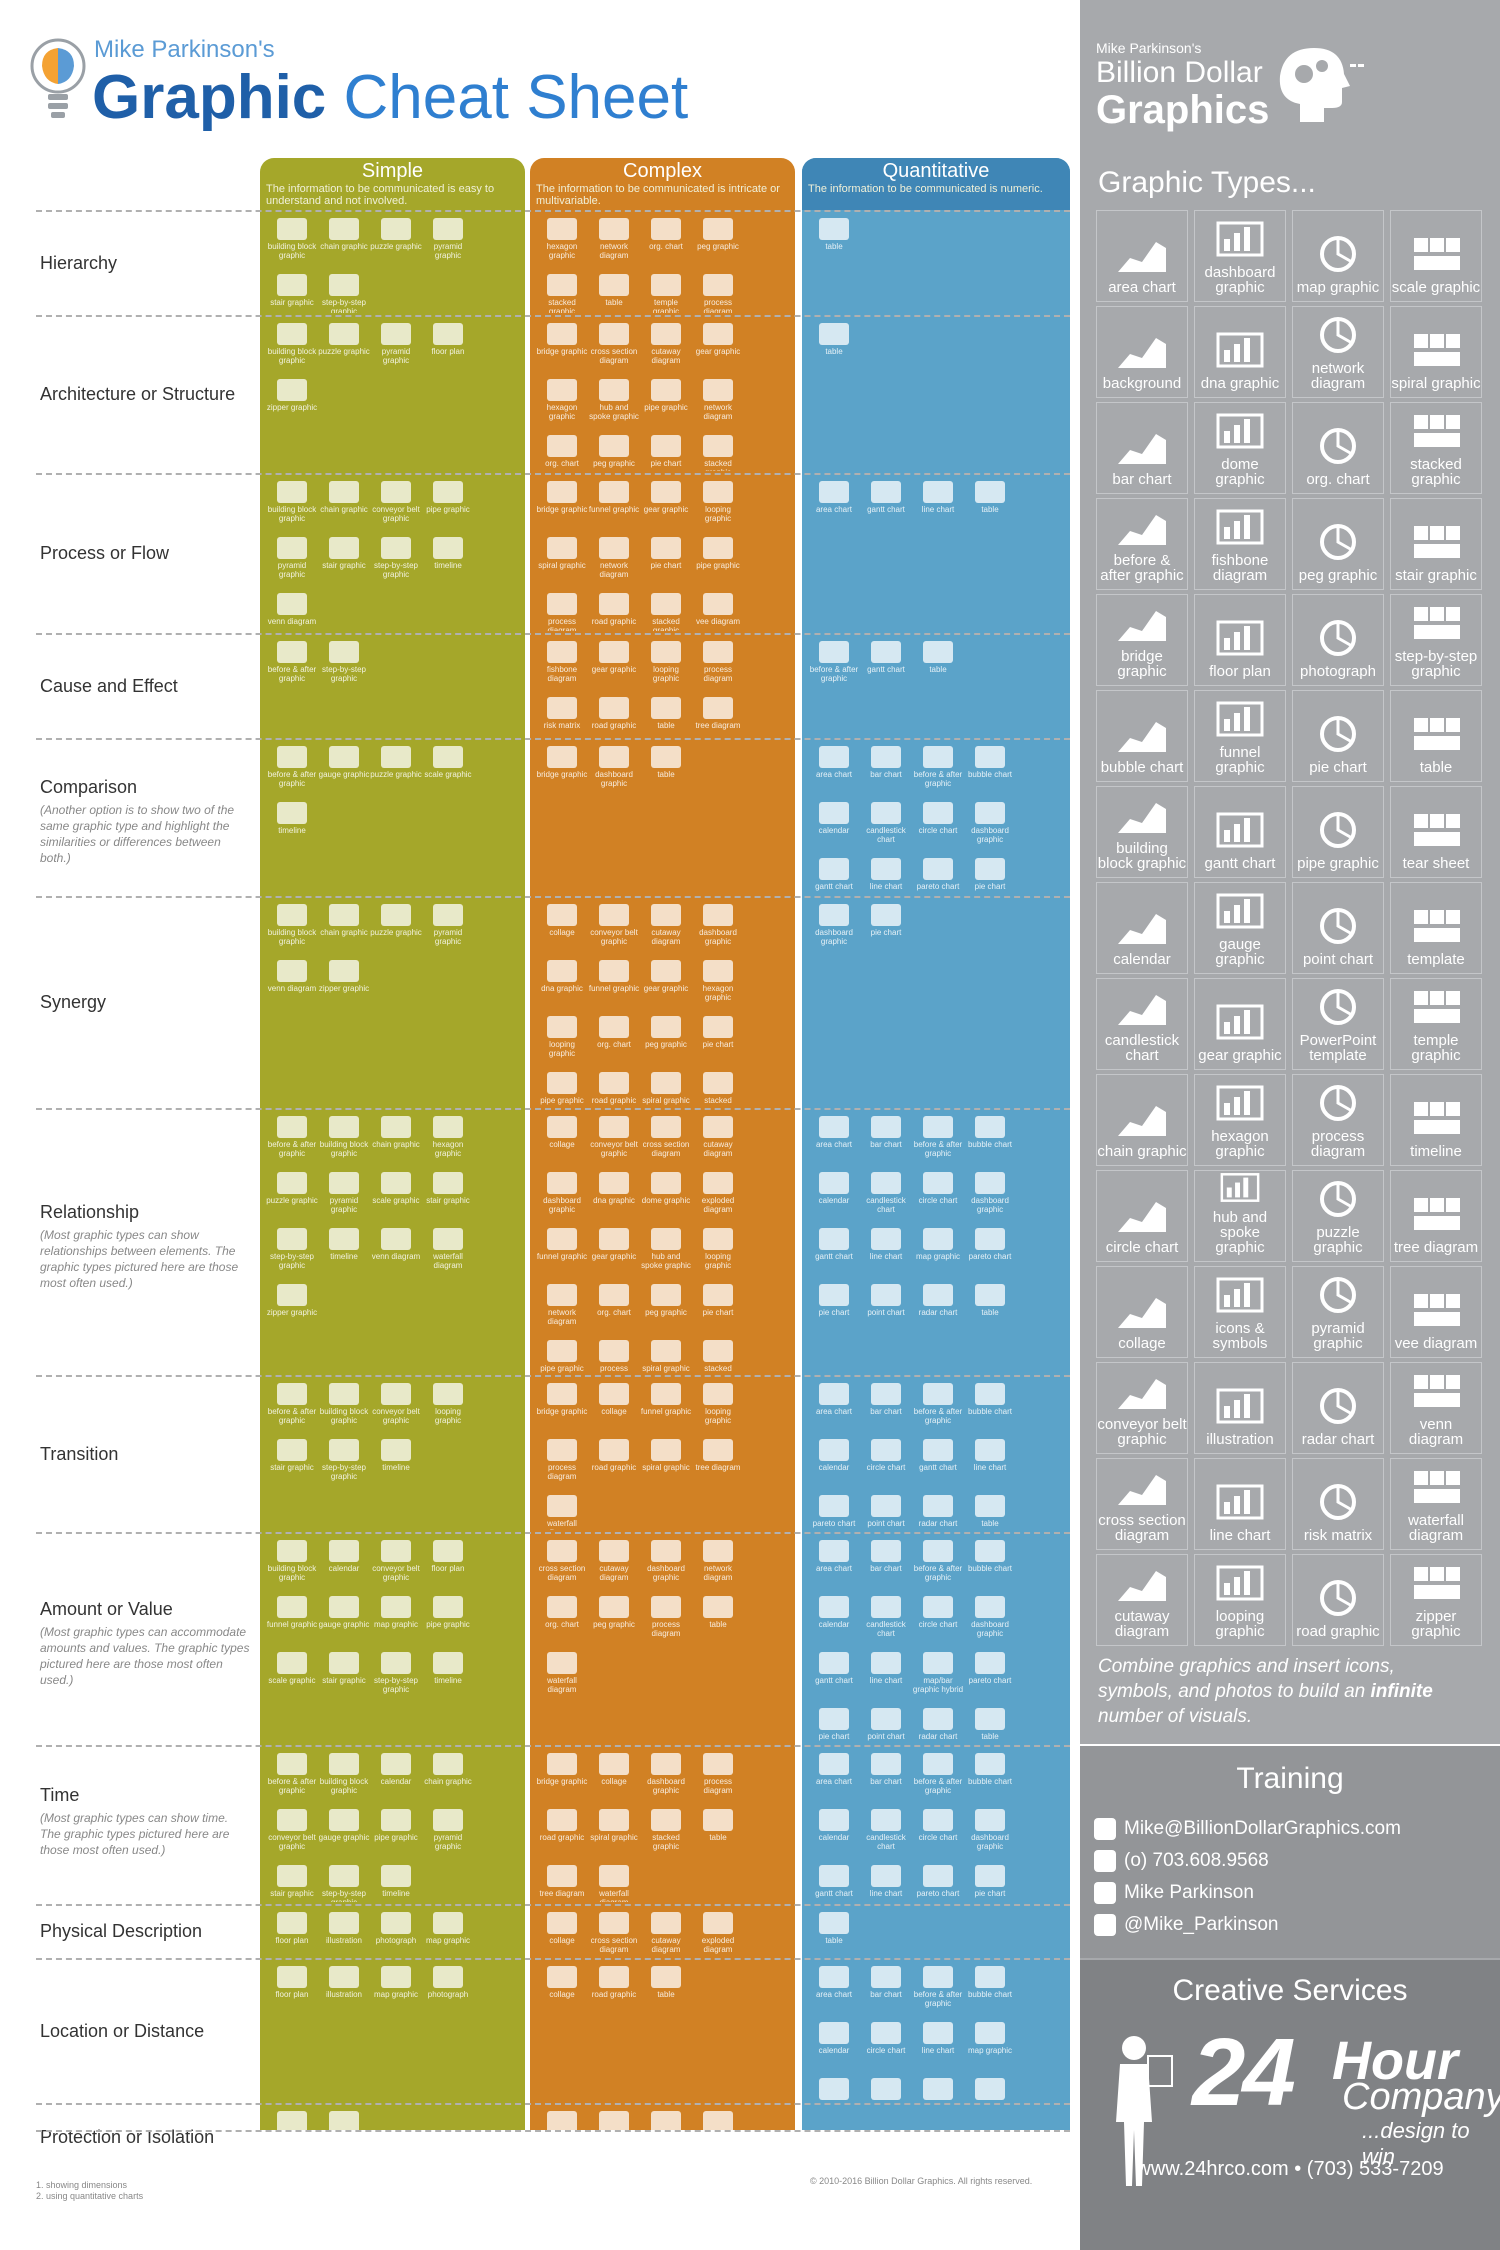 This screenshot has width=1500, height=2250. What do you see at coordinates (1338, 1312) in the screenshot?
I see `graphic-type-tile: pyramid graphic` at bounding box center [1338, 1312].